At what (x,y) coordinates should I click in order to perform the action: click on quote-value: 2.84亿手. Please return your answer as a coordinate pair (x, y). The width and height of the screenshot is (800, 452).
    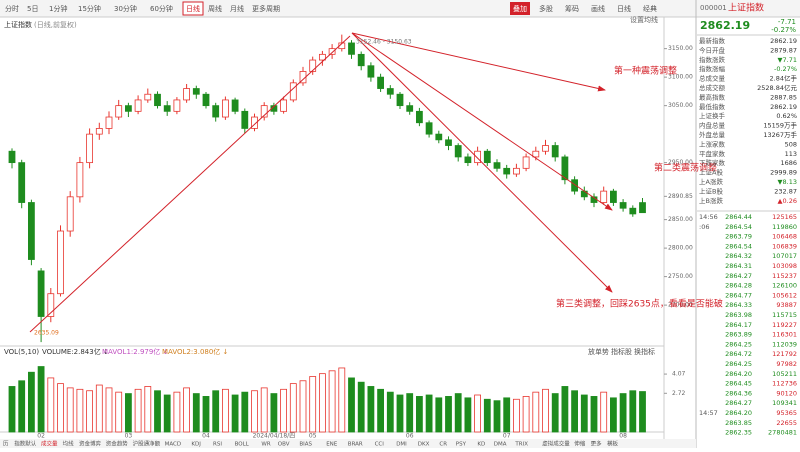
    Looking at the image, I should click on (784, 78).